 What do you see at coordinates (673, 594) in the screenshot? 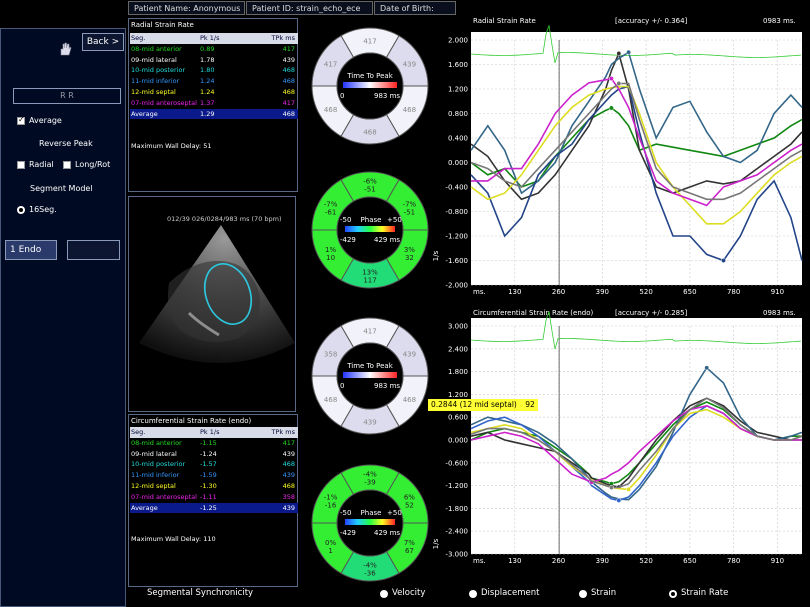
I see `strain-rate-radio` at bounding box center [673, 594].